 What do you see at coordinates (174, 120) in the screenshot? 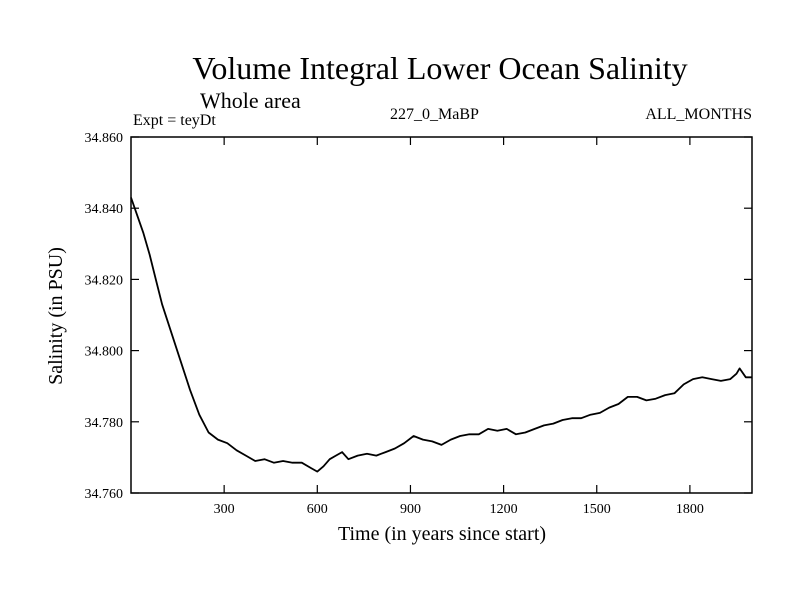
I see `experiment-label: Expt = teyDt` at bounding box center [174, 120].